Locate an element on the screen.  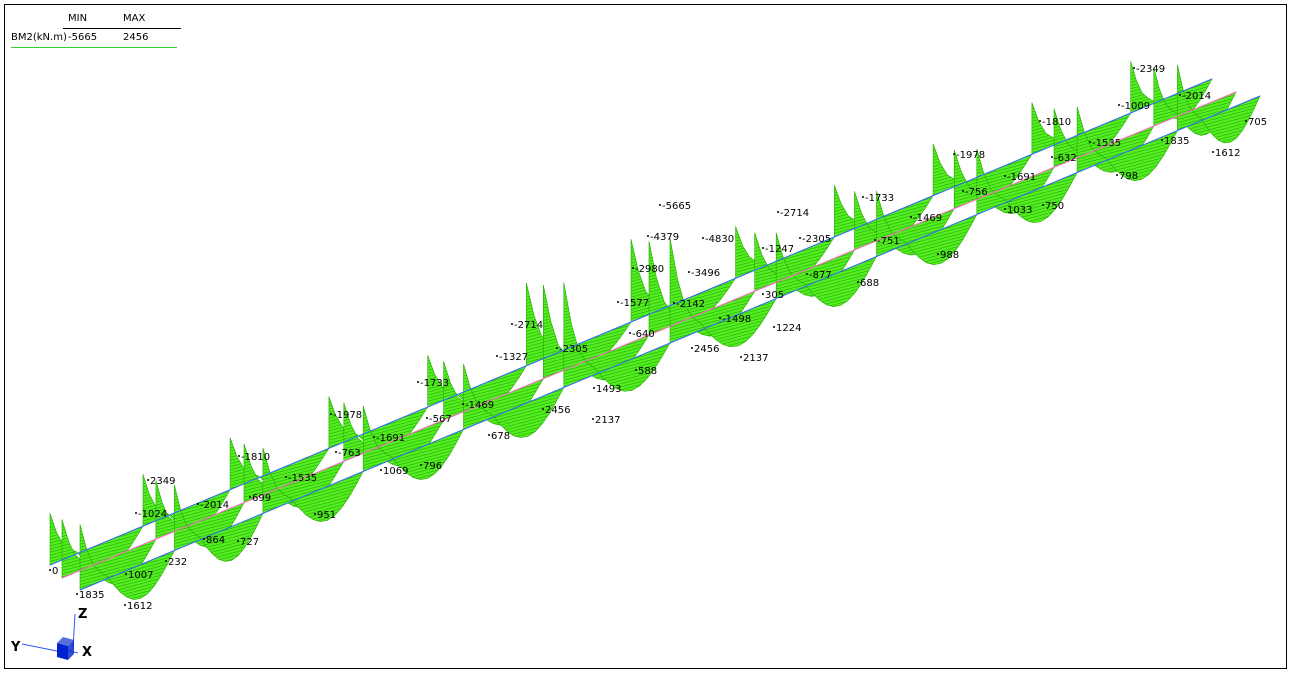
value-label: -2714 is located at coordinates (794, 213).